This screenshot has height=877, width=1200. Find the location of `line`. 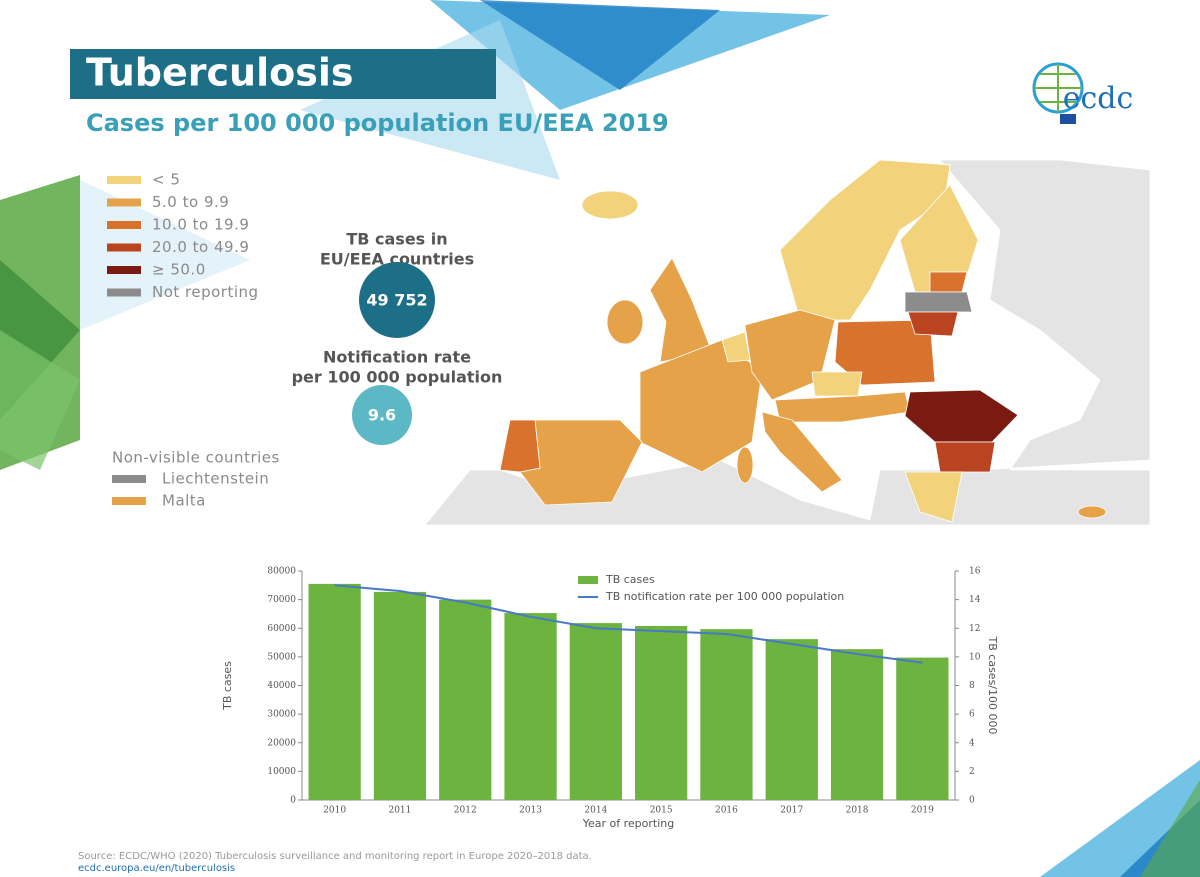

line is located at coordinates (628, 624).